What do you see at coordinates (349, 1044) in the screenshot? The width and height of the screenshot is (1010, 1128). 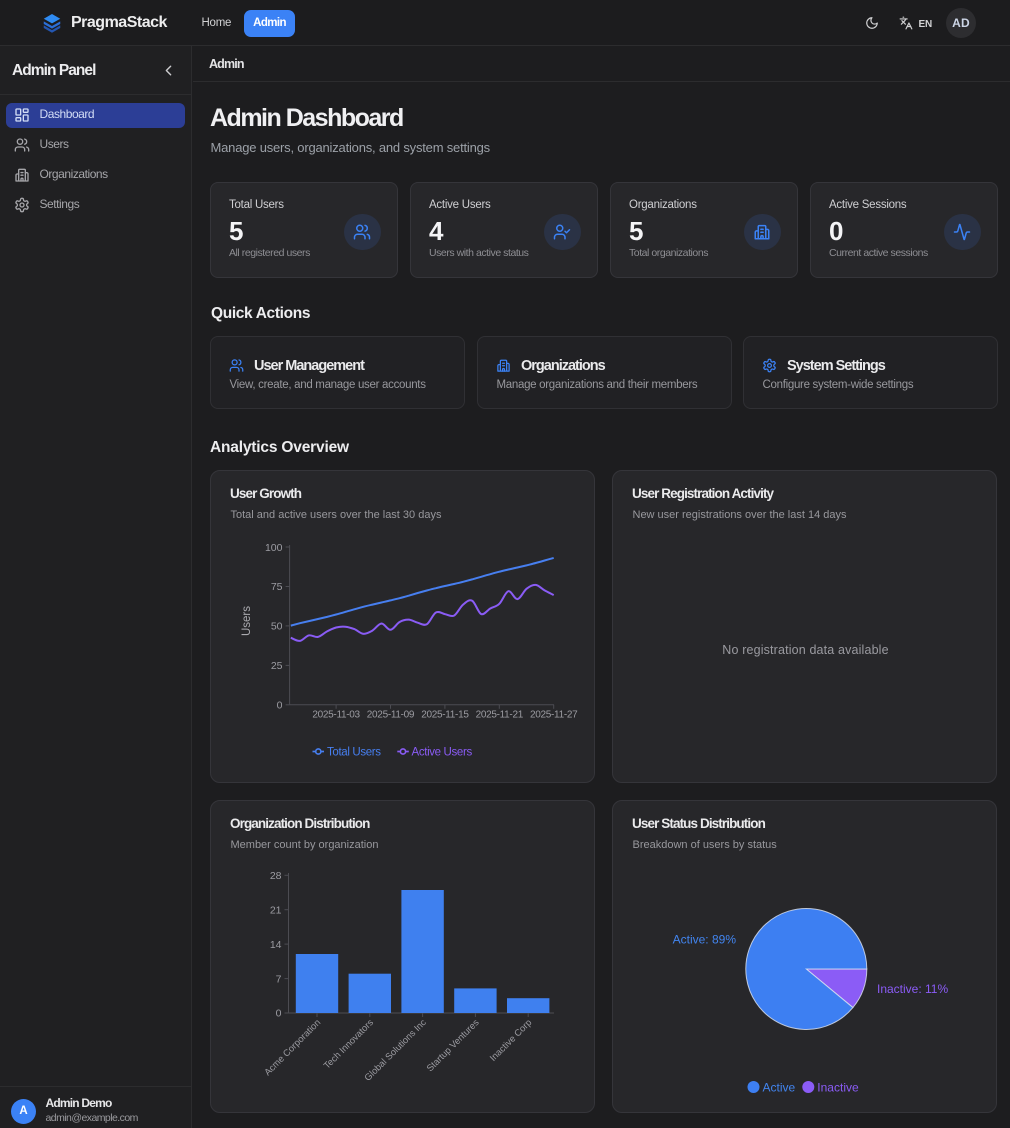 I see `svg-text: Tech Innovators` at bounding box center [349, 1044].